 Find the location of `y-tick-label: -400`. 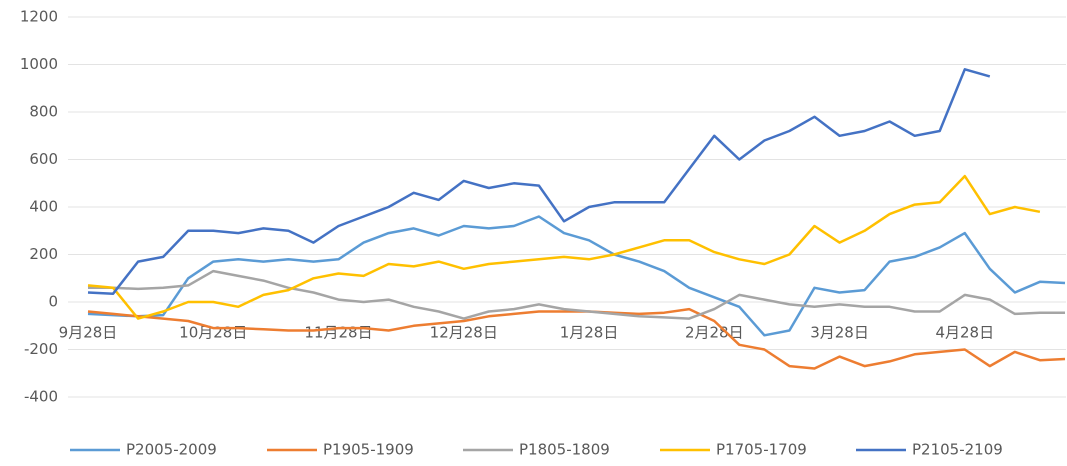

y-tick-label: -400 is located at coordinates (41, 397).